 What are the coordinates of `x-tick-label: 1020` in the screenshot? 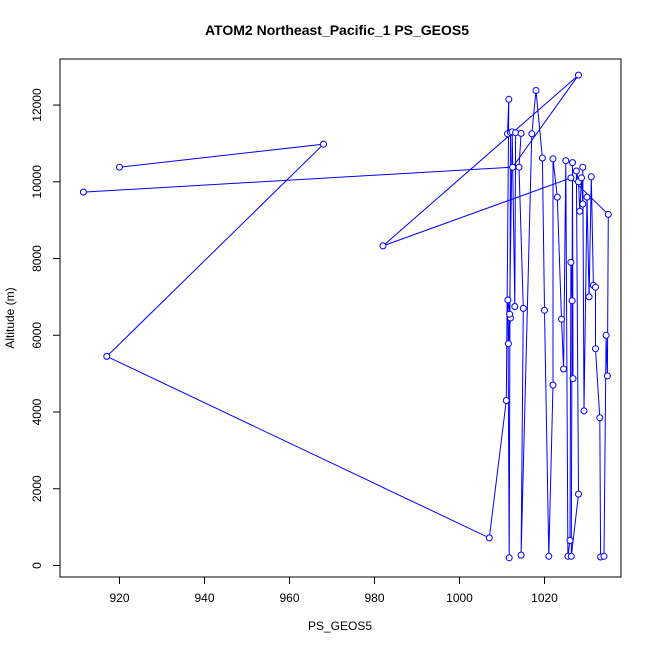 It's located at (544, 598).